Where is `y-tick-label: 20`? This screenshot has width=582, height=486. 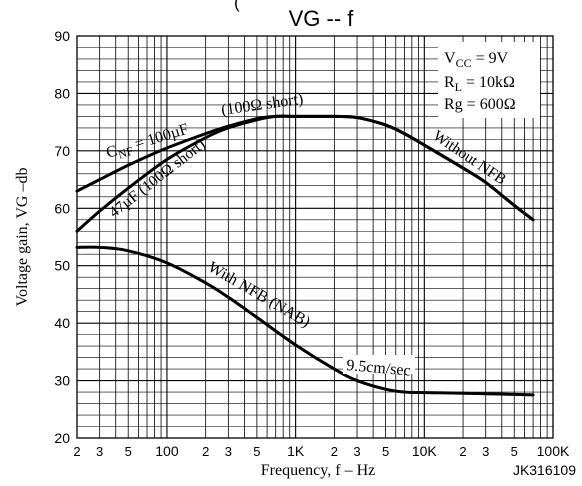 y-tick-label: 20 is located at coordinates (62, 438).